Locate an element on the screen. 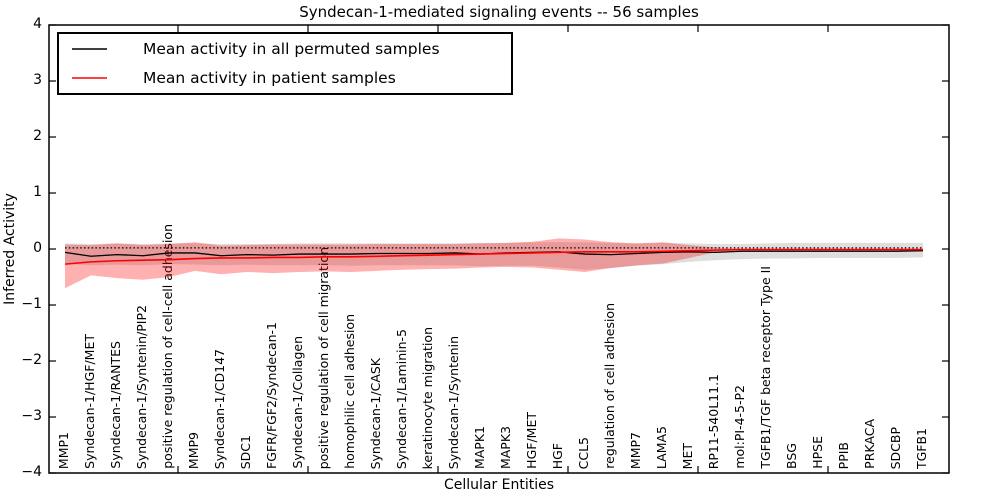 The image size is (1000, 500). y-tick-label: 0 is located at coordinates (37, 248).